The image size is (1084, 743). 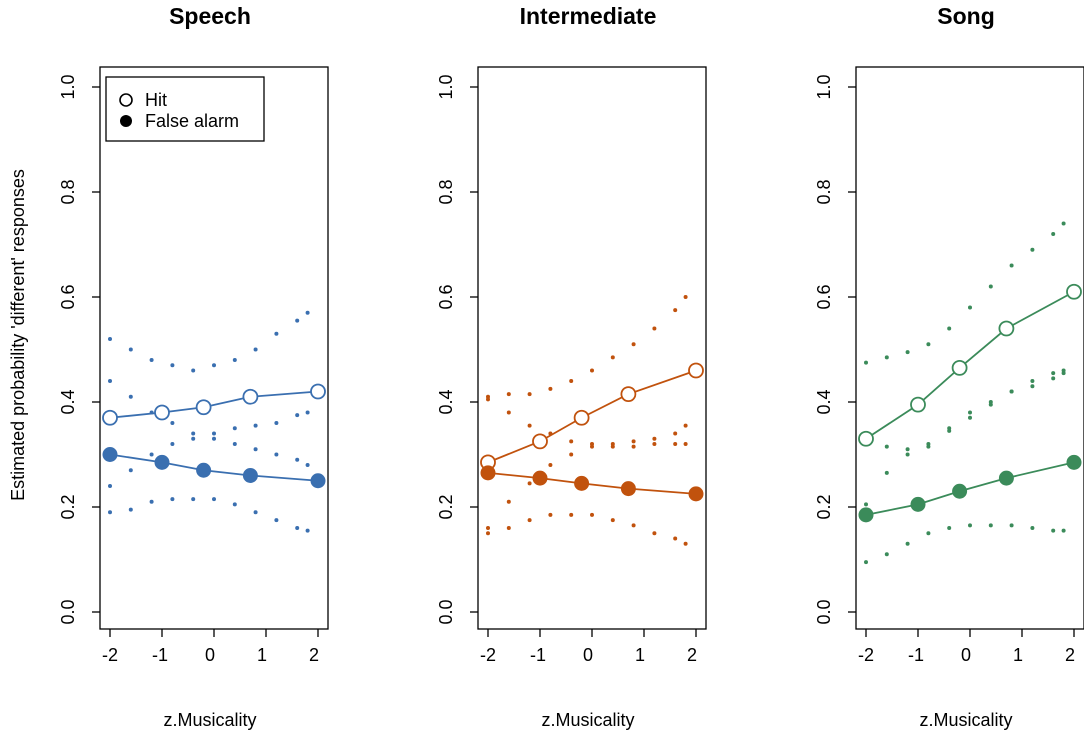 What do you see at coordinates (209, 720) in the screenshot?
I see `panel-speech-x-axis-label: z.Musicality` at bounding box center [209, 720].